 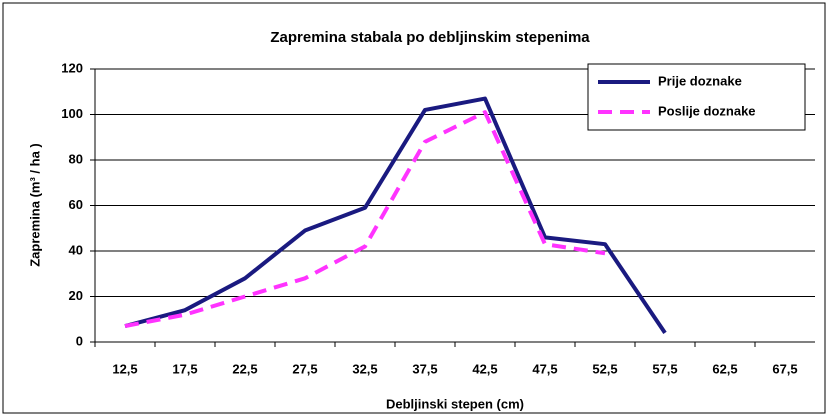 I want to click on y-tick-label: 60, so click(x=76, y=204).